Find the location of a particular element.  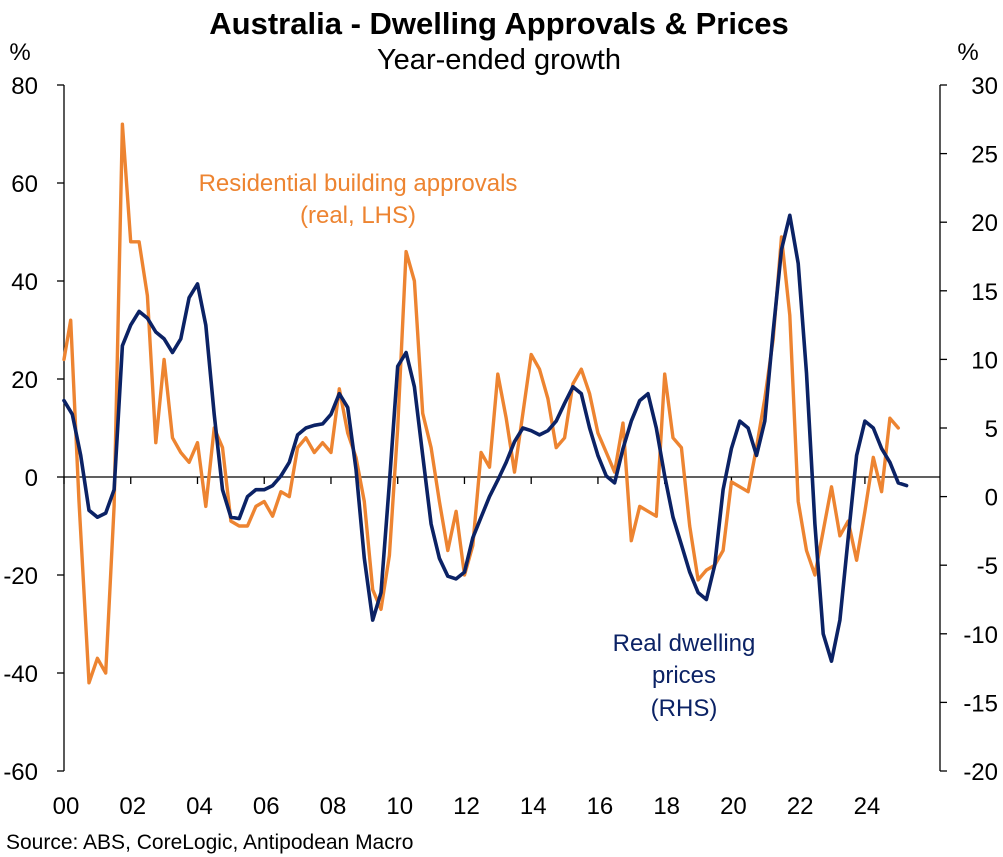

right-tick-label: -5 is located at coordinates (987, 566).